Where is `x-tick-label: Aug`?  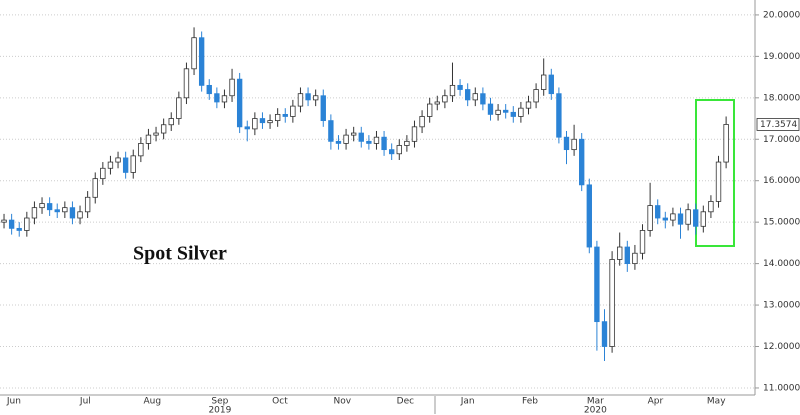
x-tick-label: Aug is located at coordinates (152, 402).